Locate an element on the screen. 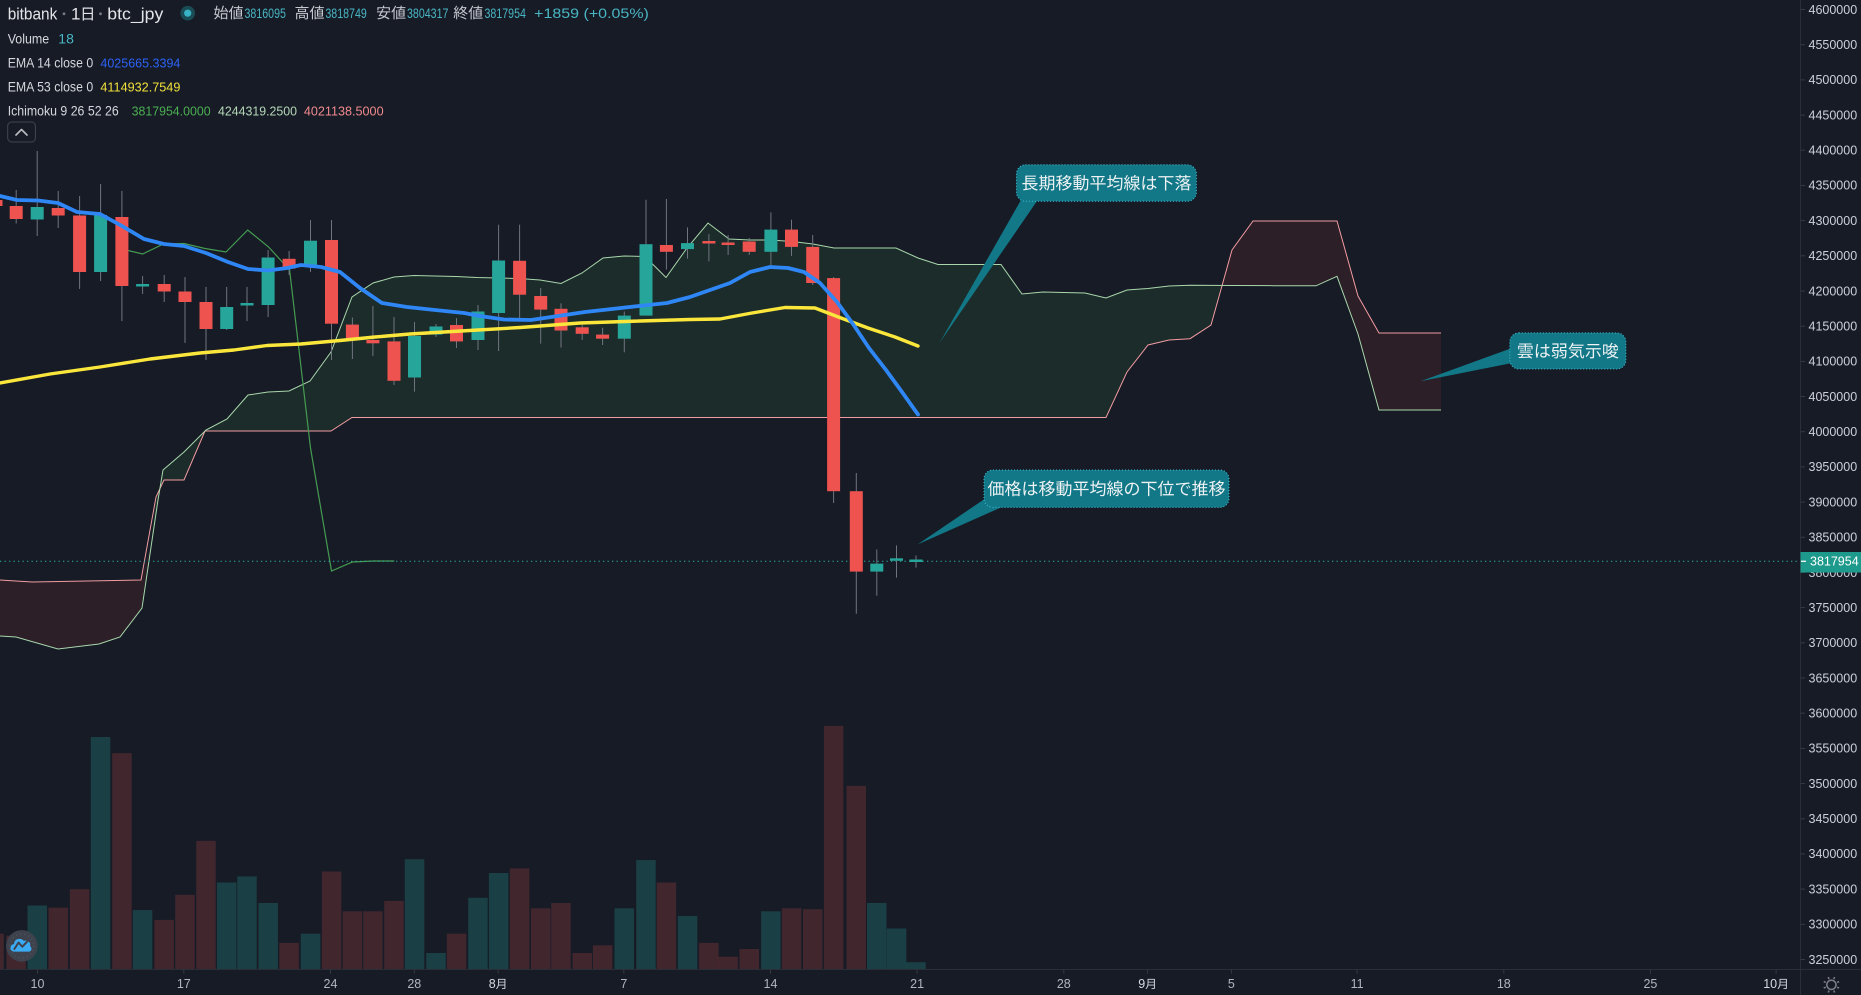 The height and width of the screenshot is (995, 1861). svg-text: 4150000 is located at coordinates (1833, 327).